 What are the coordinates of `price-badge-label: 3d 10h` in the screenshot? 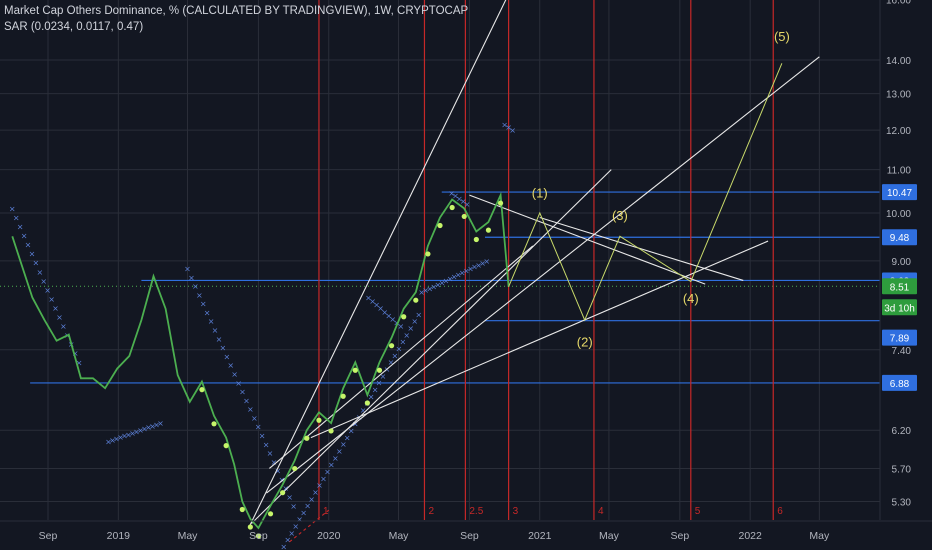 It's located at (899, 308).